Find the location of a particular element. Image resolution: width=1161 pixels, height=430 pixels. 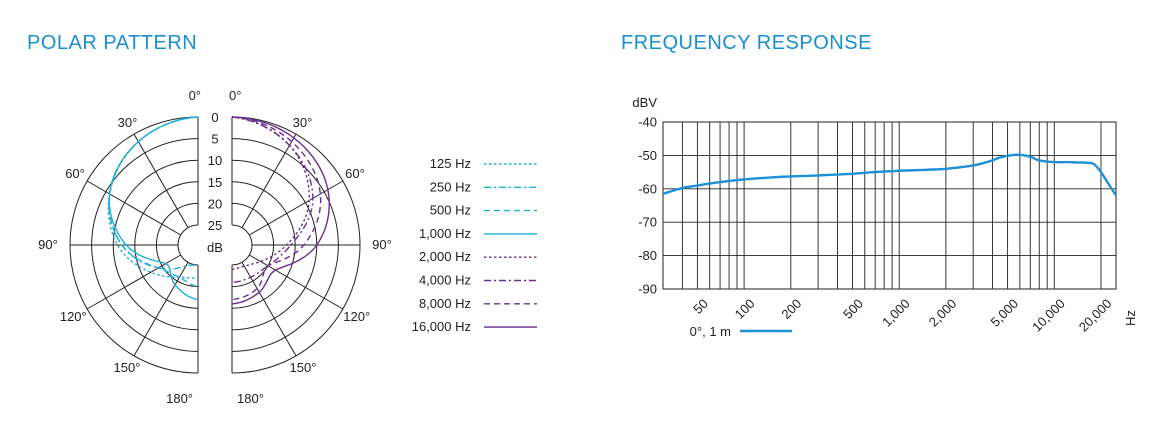

freq-x-tick-label: 50 is located at coordinates (700, 306).